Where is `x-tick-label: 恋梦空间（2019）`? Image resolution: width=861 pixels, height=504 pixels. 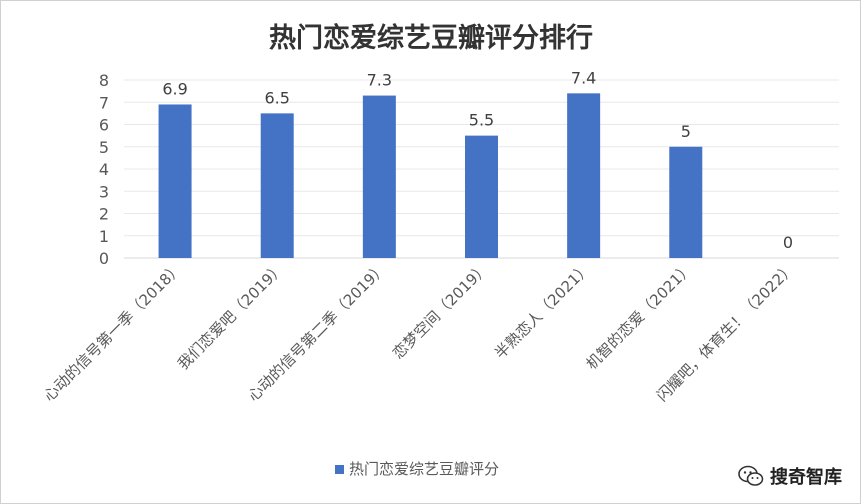 x-tick-label: 恋梦空间（2019） is located at coordinates (440, 310).